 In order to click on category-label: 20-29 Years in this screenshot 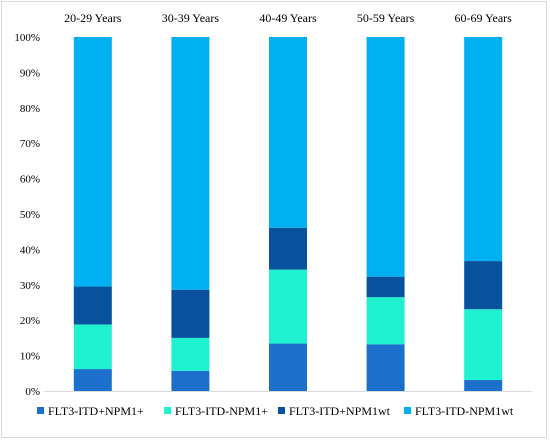, I will do `click(93, 18)`.